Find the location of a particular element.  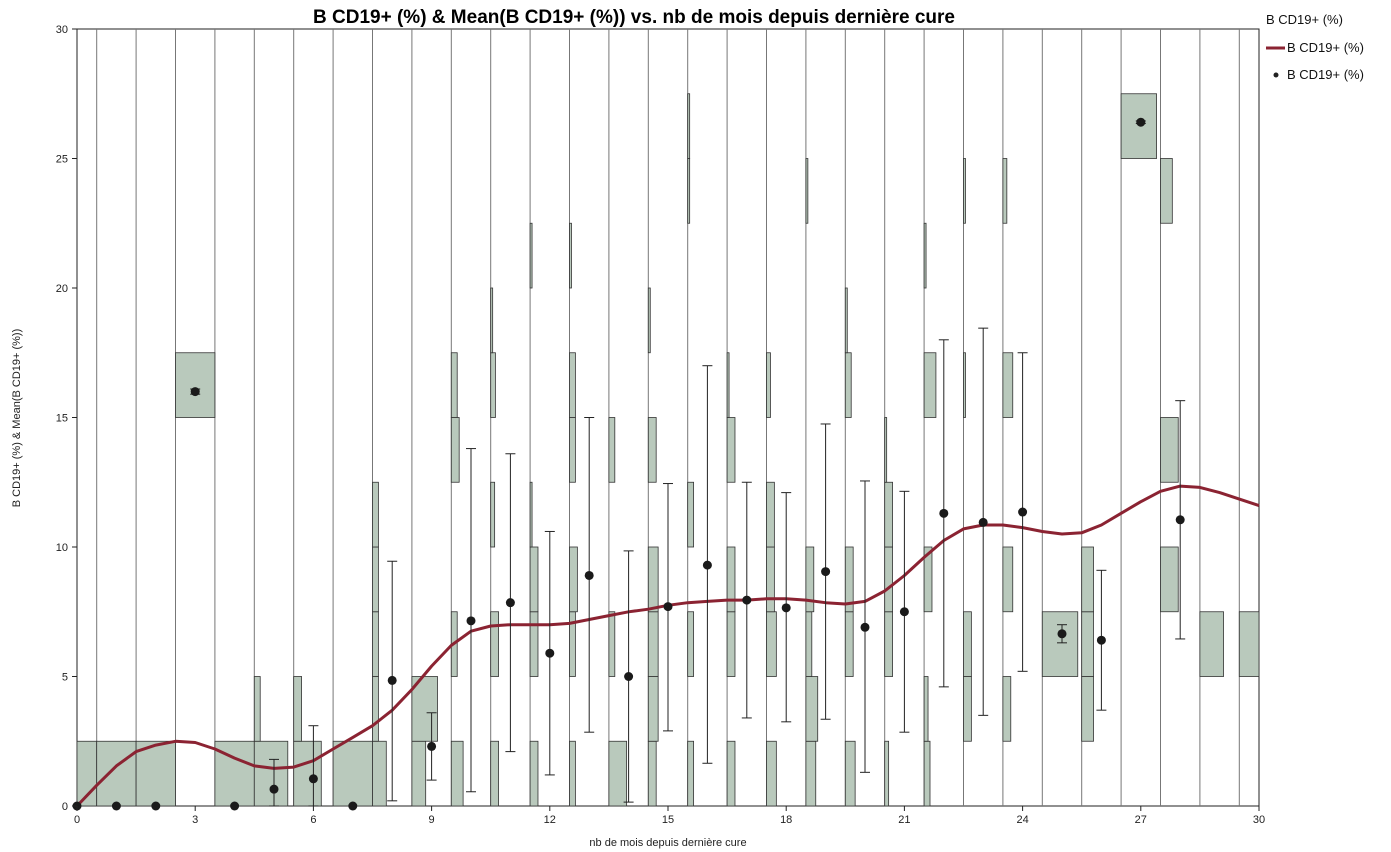

legend: B CD19+ (%) B CD19+ (%) B CD19+ (%) is located at coordinates (1315, 47).